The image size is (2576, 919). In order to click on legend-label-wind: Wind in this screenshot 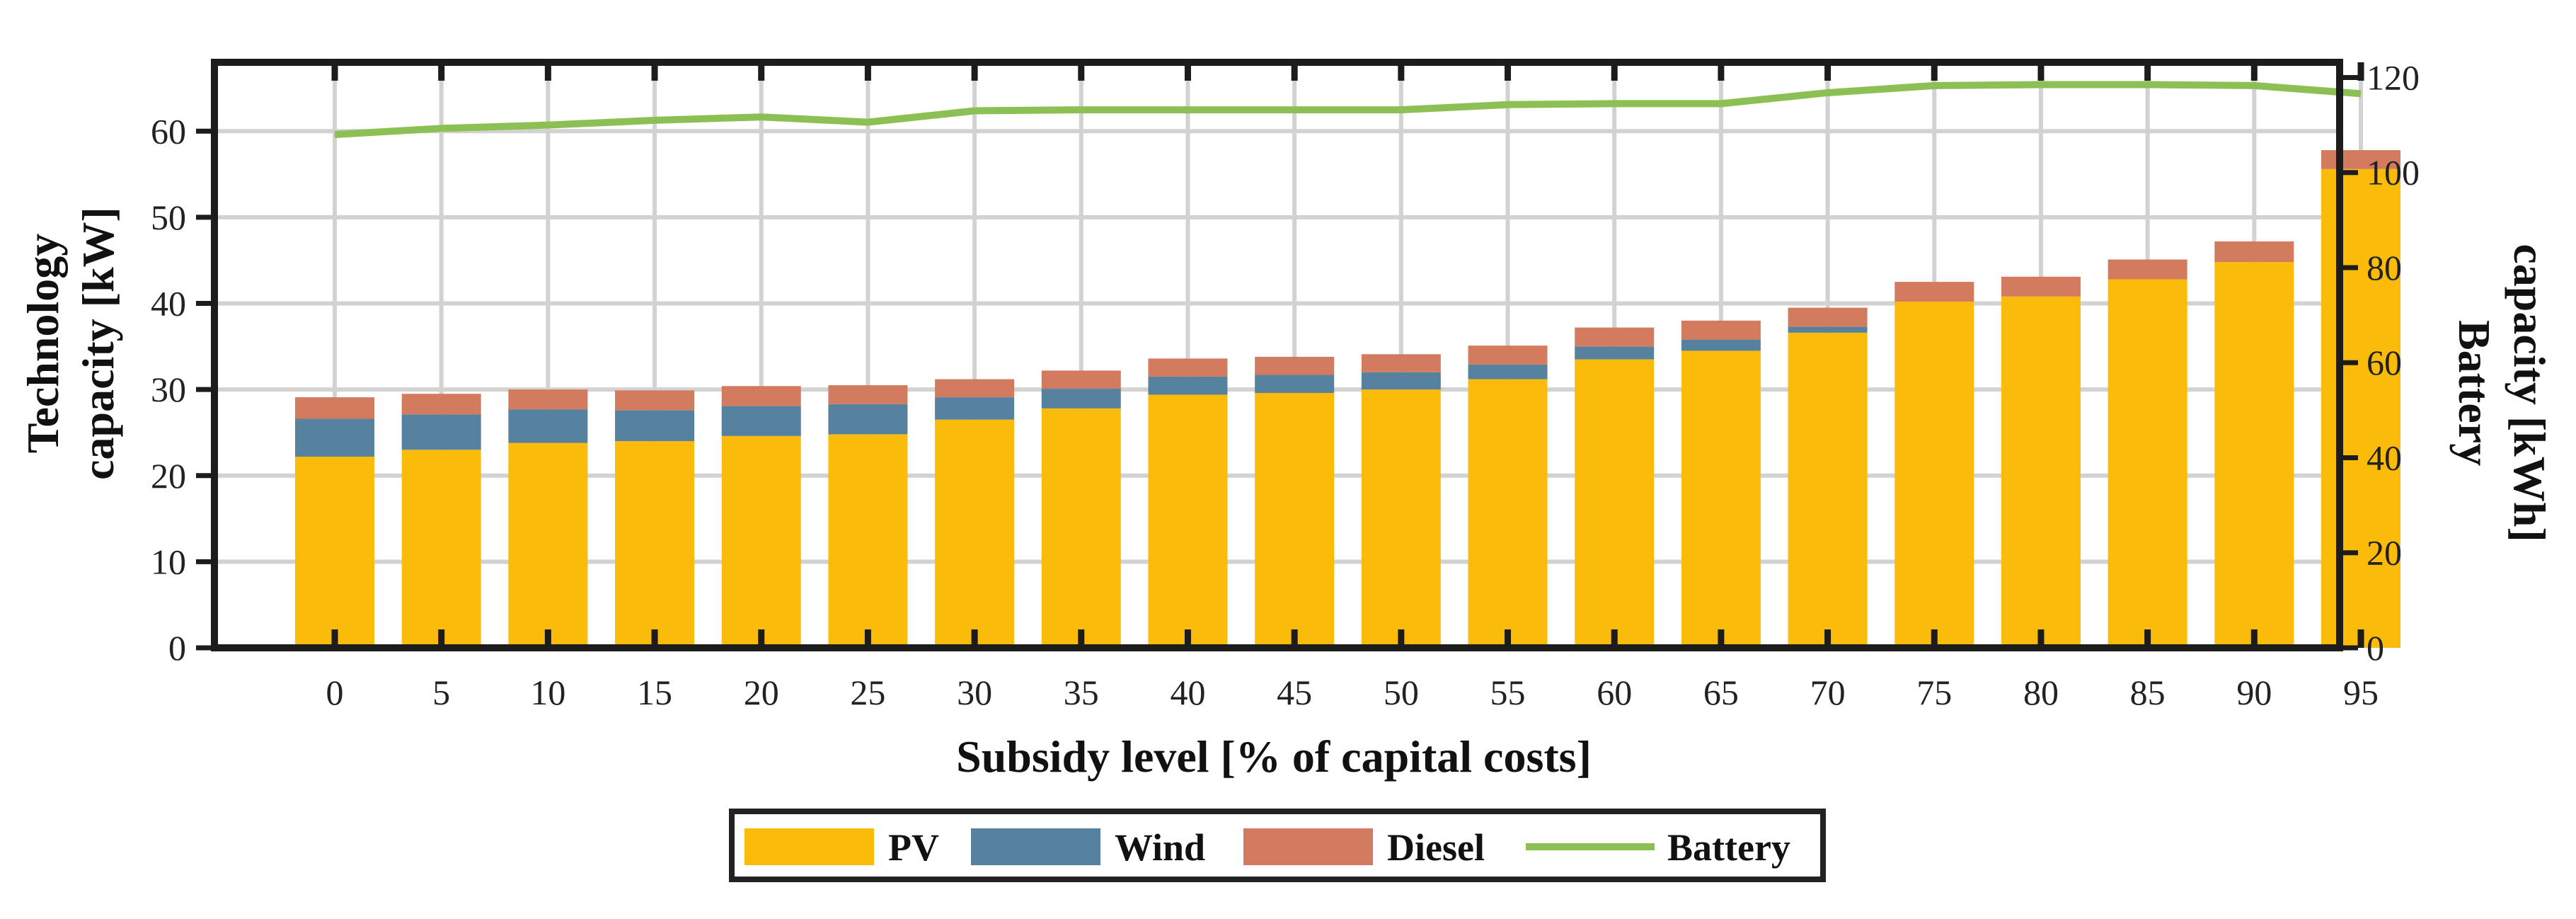, I will do `click(1160, 848)`.